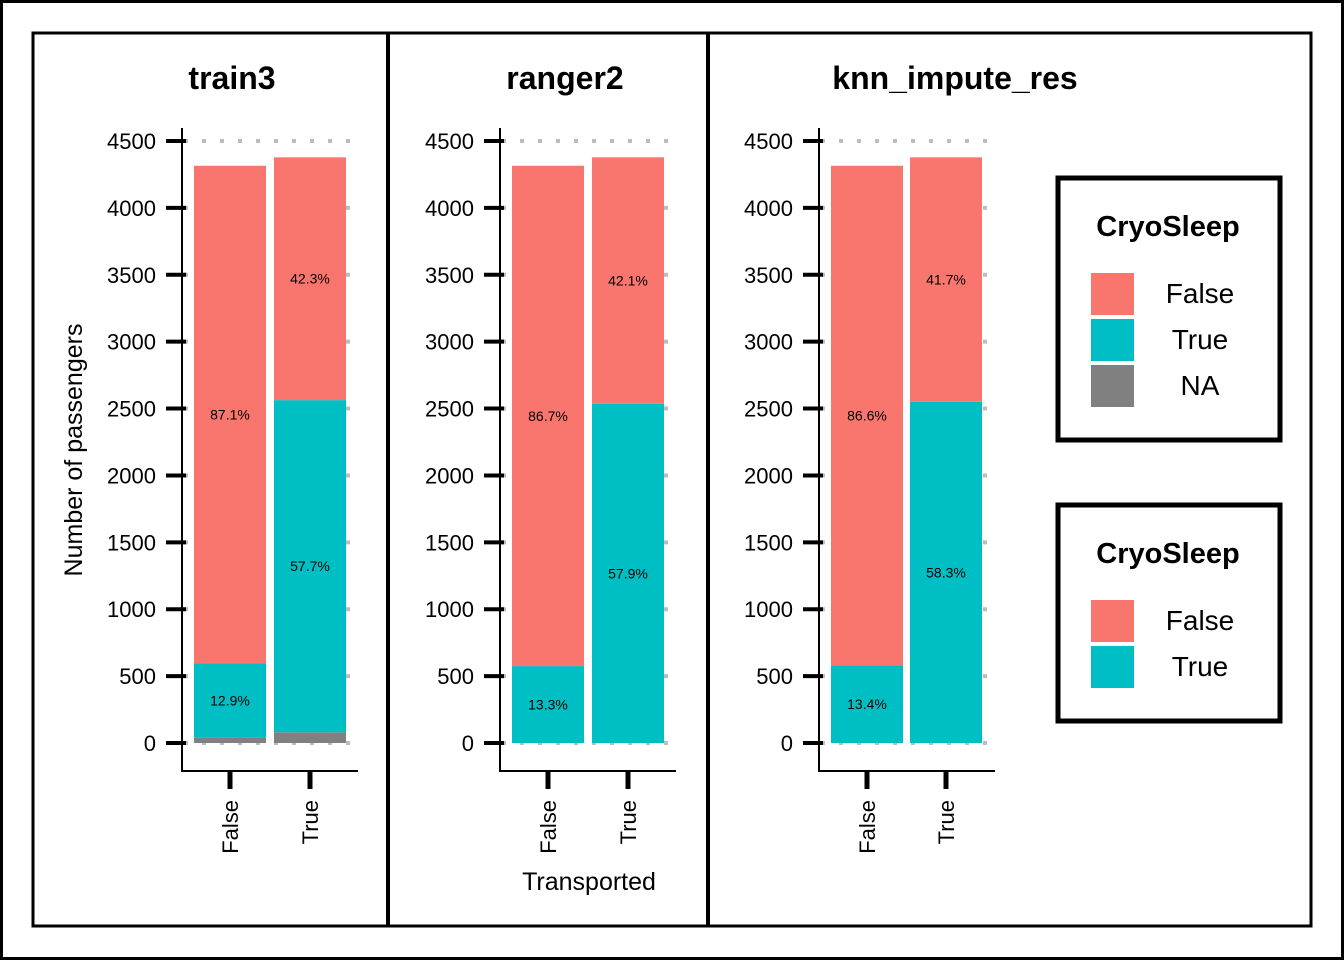  I want to click on data-label: 41.7%, so click(946, 280).